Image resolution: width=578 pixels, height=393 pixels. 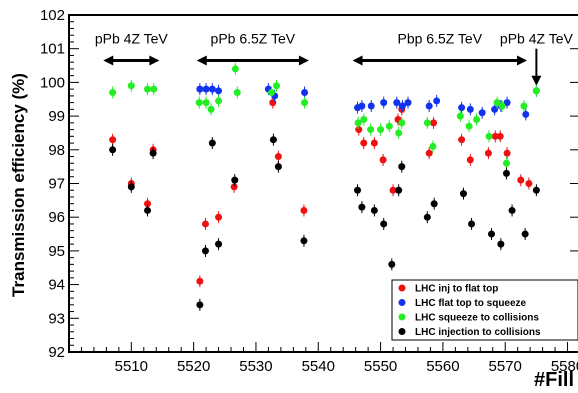 I want to click on y-tick-label: 92, so click(x=56, y=352).